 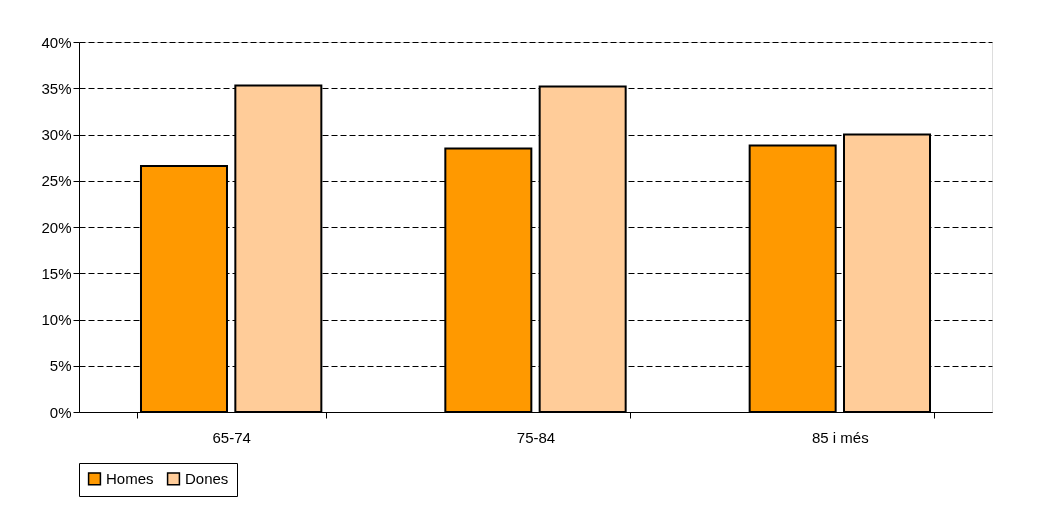 What do you see at coordinates (56, 134) in the screenshot?
I see `y-tick-label: 30%` at bounding box center [56, 134].